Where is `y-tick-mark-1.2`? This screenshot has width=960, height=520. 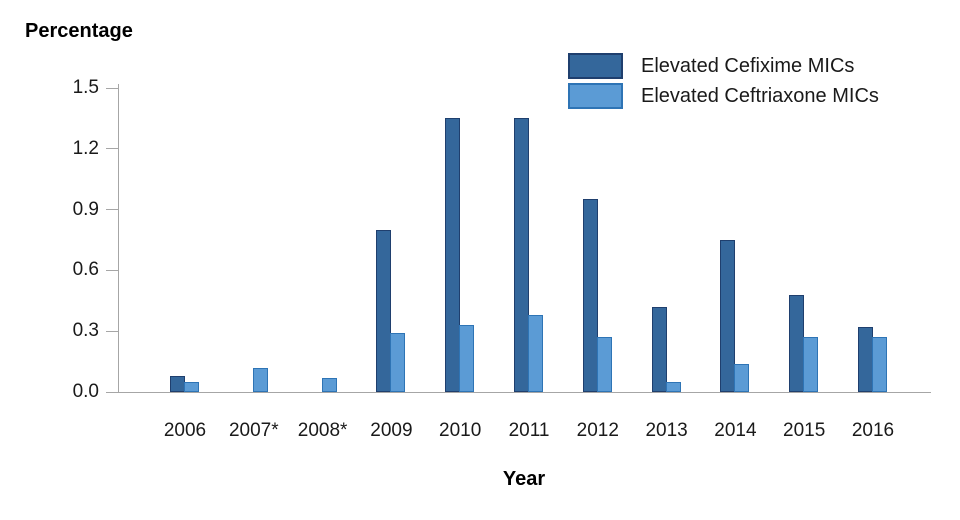
y-tick-mark-1.2 is located at coordinates (112, 149).